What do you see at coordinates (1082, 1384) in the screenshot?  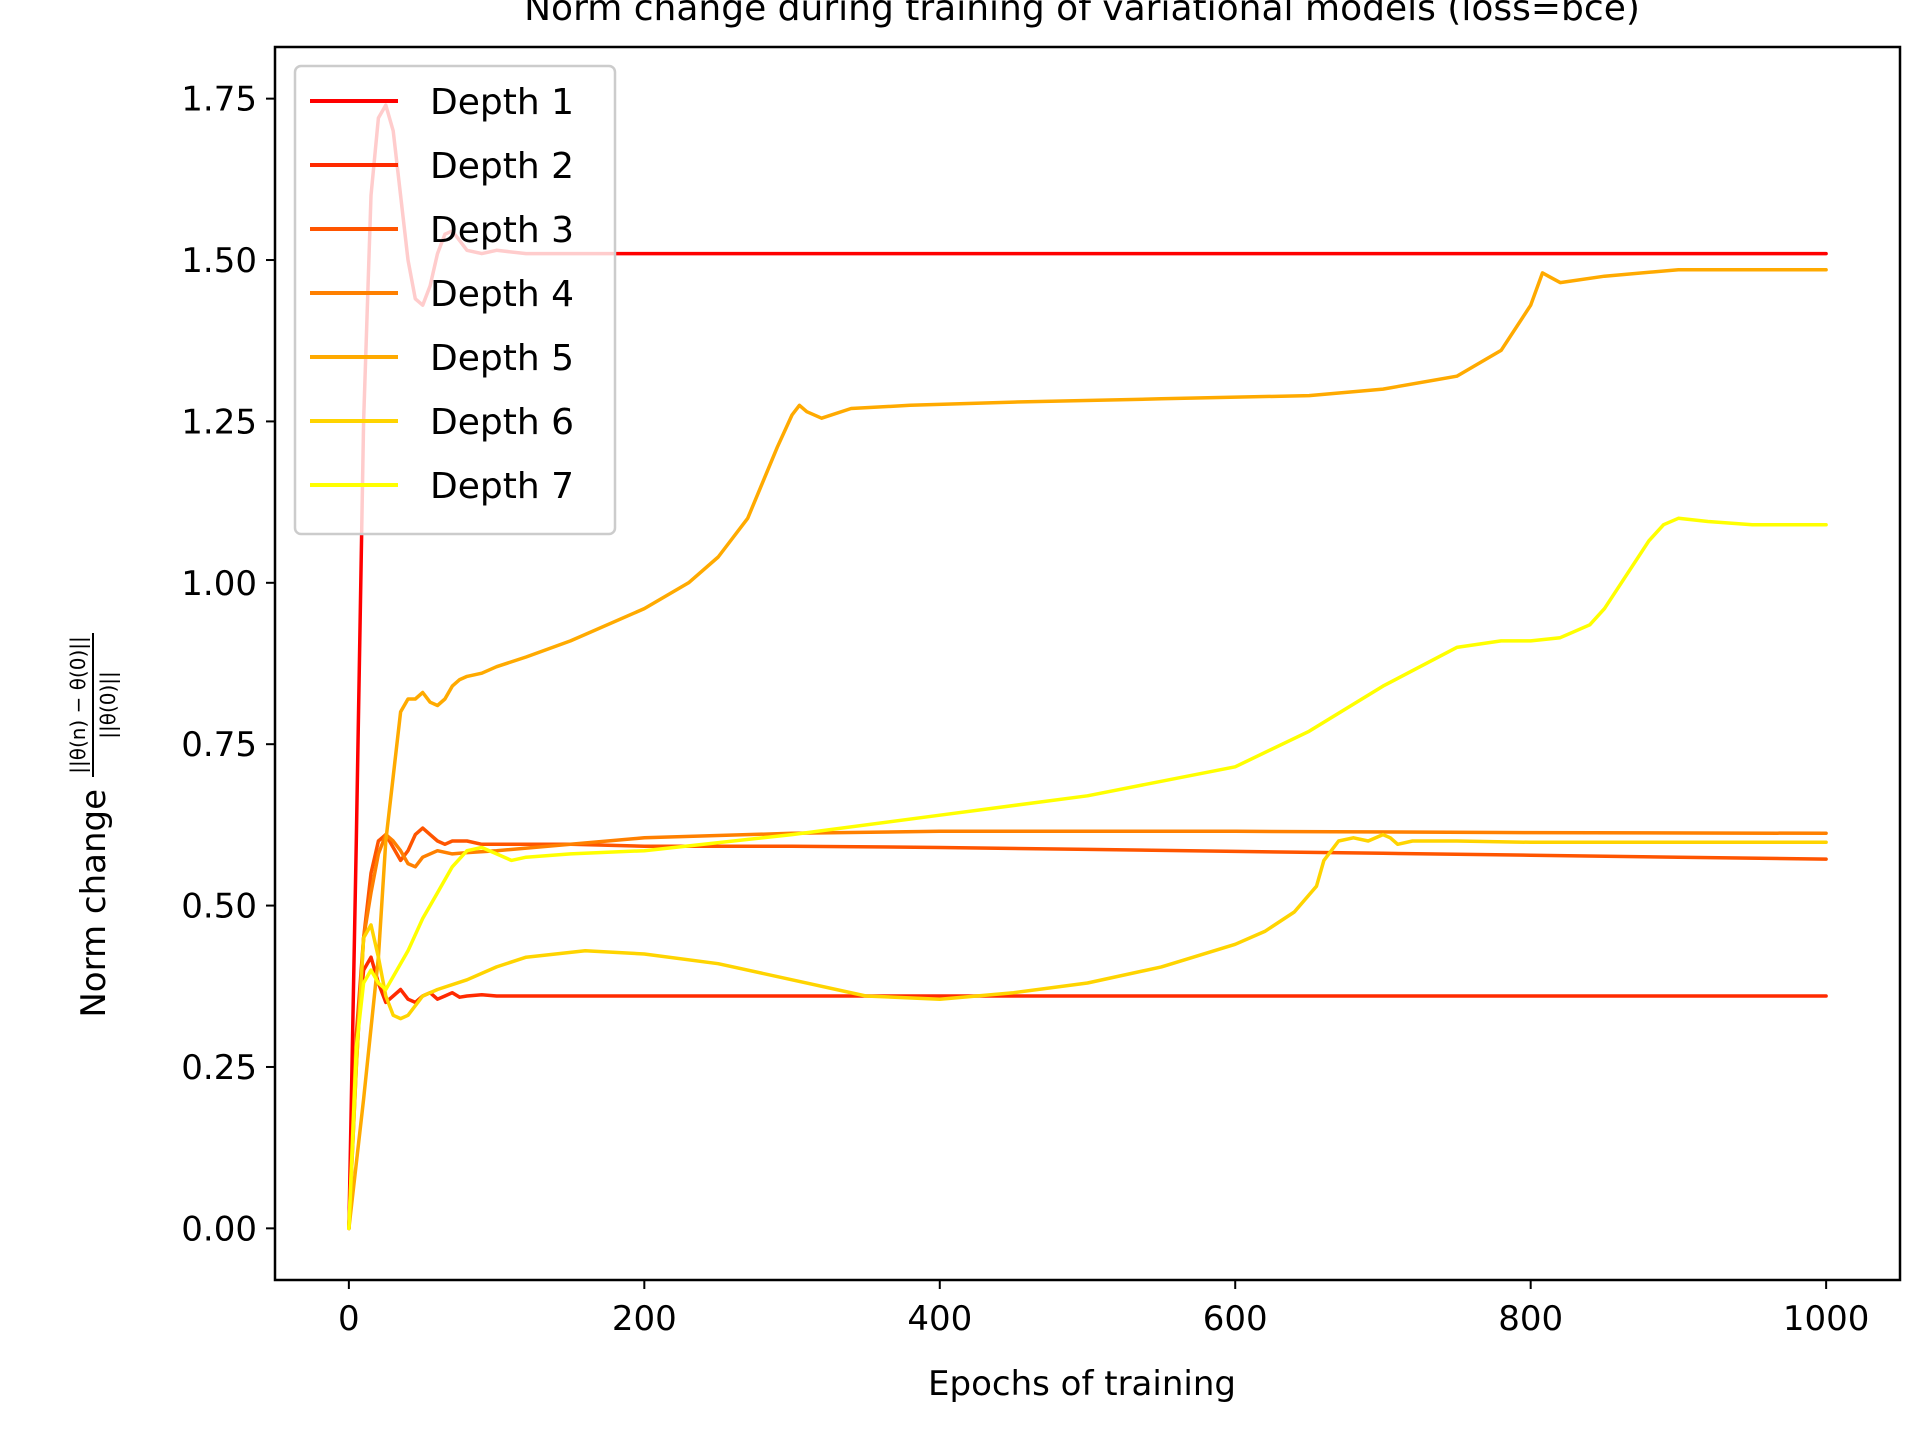 I see `x-axis-label: Epochs of training` at bounding box center [1082, 1384].